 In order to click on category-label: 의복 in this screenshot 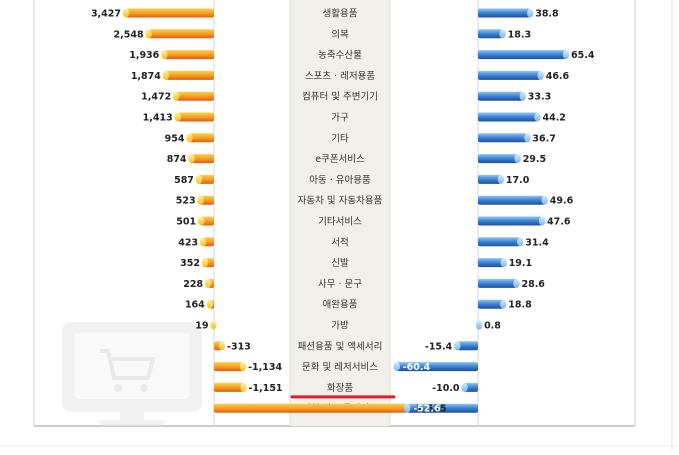, I will do `click(340, 34)`.